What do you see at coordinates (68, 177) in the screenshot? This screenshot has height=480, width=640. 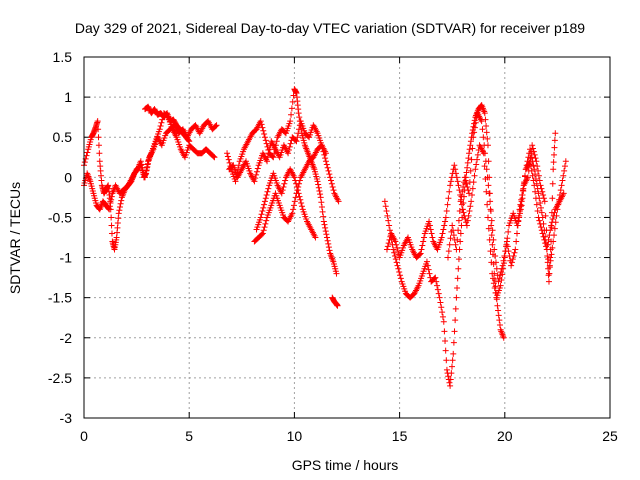 I see `y-tick-label: 0` at bounding box center [68, 177].